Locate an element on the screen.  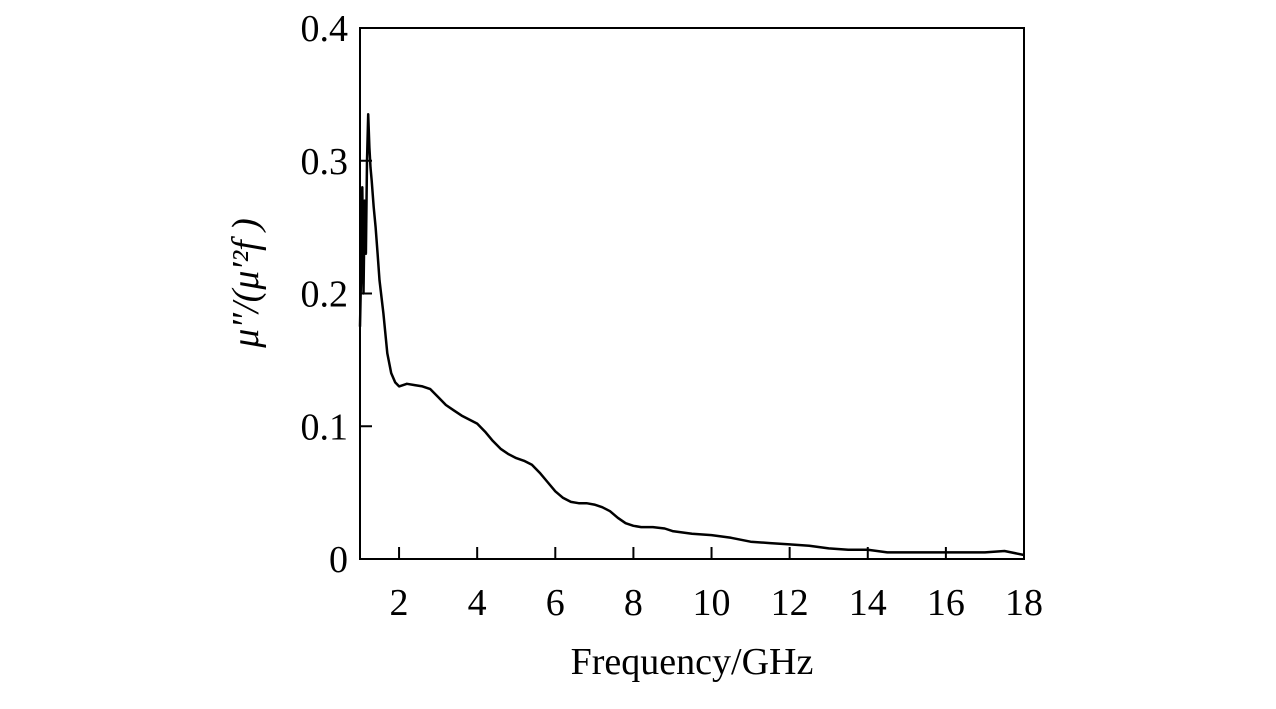
x-tick-label: 16 is located at coordinates (946, 603).